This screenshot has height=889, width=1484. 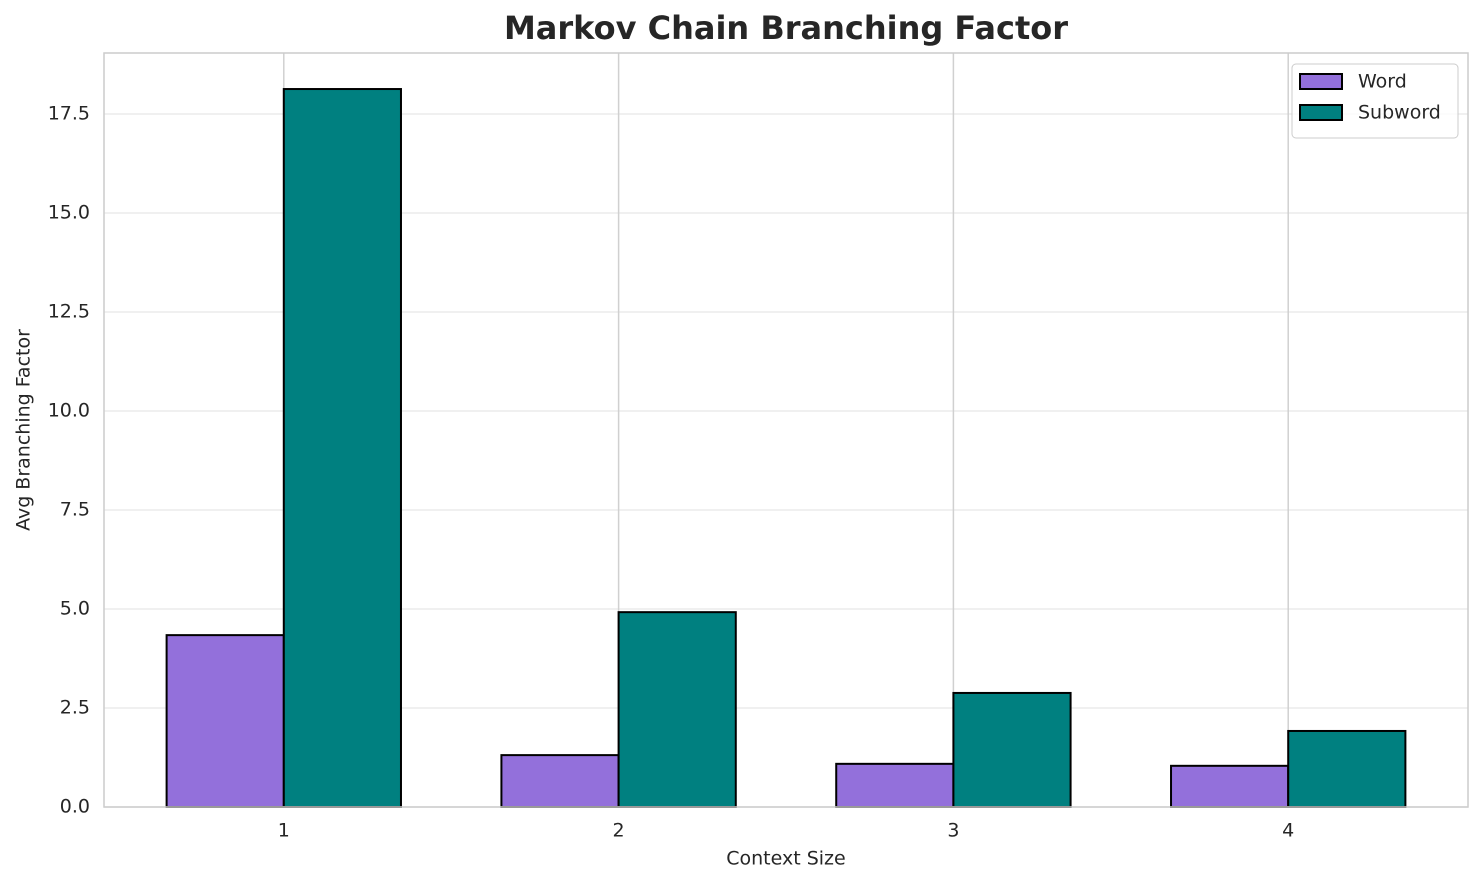 What do you see at coordinates (619, 831) in the screenshot?
I see `x-tick-label: 2` at bounding box center [619, 831].